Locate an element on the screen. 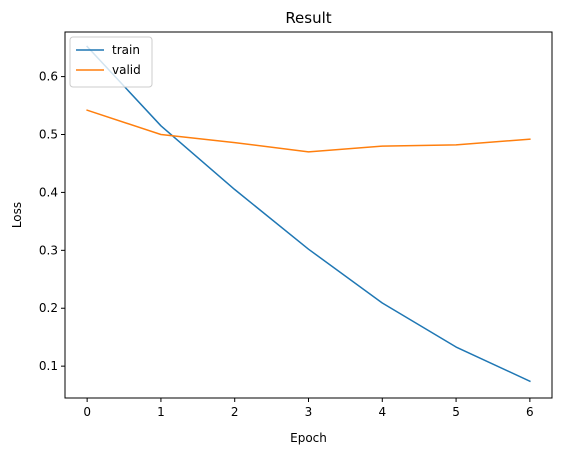  x-tick-label: 4 is located at coordinates (382, 412).